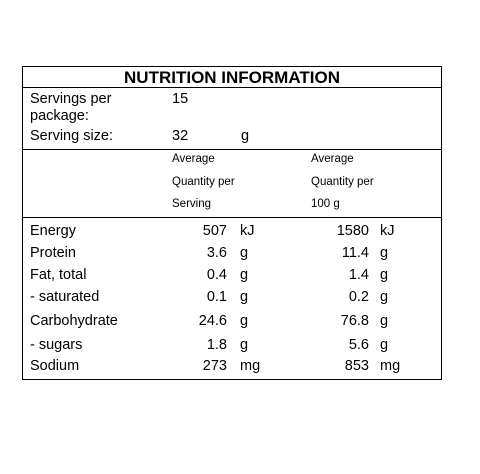  Describe the element at coordinates (191, 204) in the screenshot. I see `col-header-serving-line3: Serving` at that location.